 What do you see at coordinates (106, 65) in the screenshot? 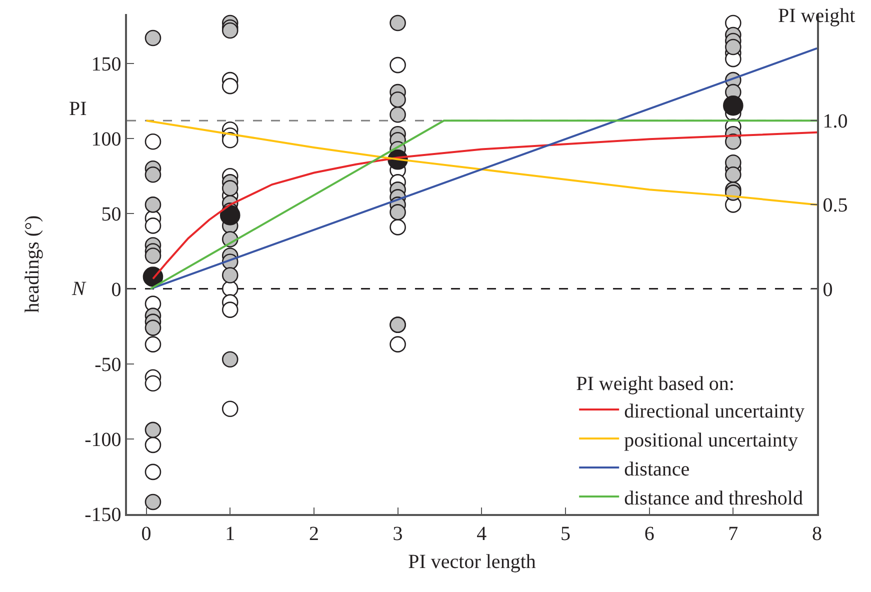
I see `y-tick-label: 150` at bounding box center [106, 65].